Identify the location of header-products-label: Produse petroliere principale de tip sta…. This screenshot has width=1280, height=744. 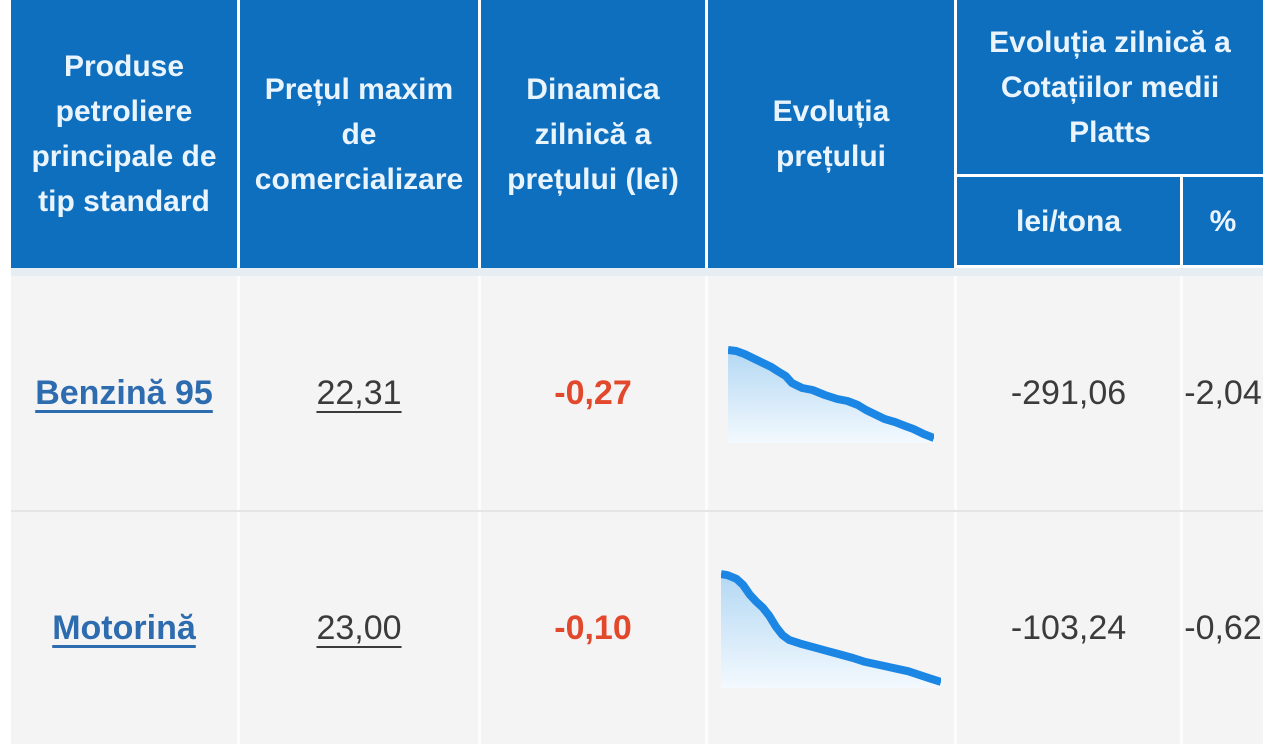
(124, 134).